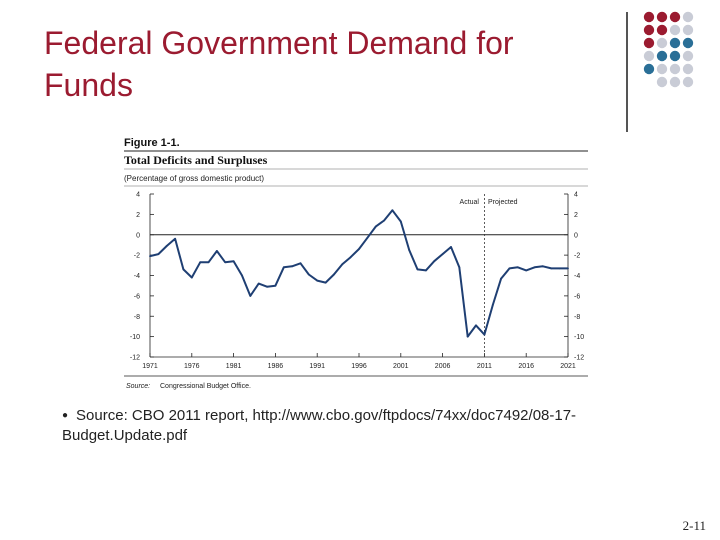  Describe the element at coordinates (192, 366) in the screenshot. I see `x-tick-label: 1976` at that location.